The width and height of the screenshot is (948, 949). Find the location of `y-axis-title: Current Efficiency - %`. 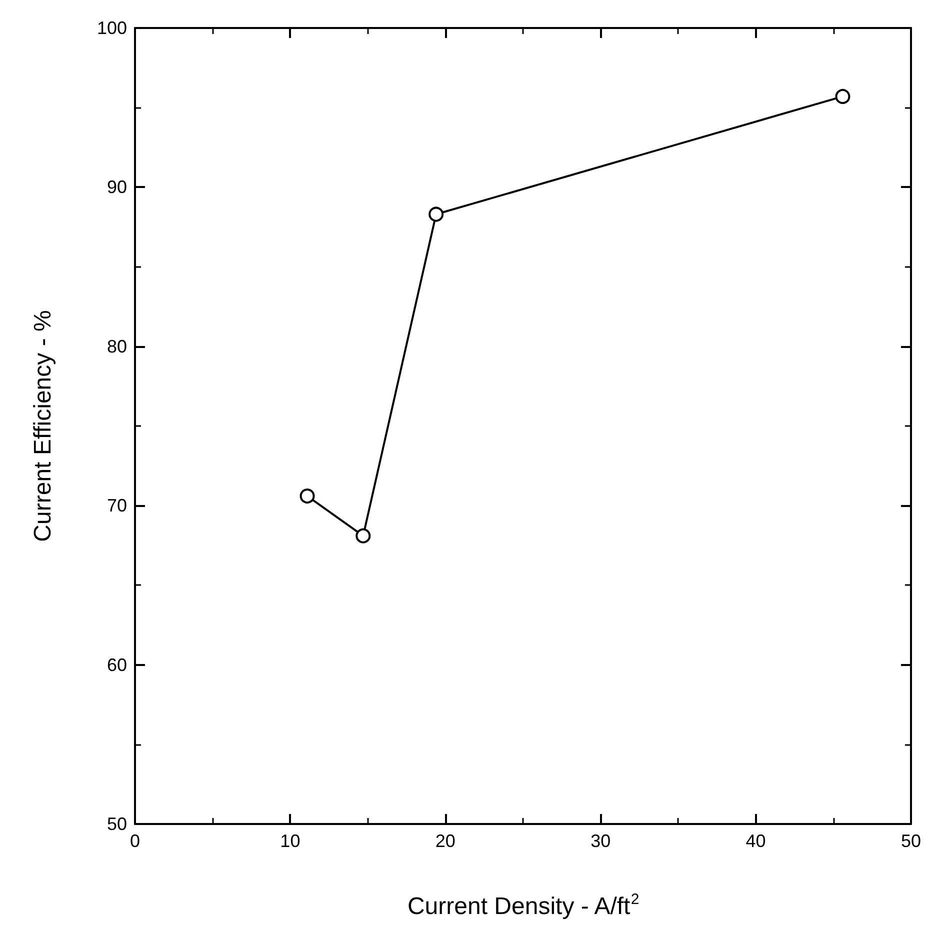

y-axis-title: Current Efficiency - % is located at coordinates (43, 426).